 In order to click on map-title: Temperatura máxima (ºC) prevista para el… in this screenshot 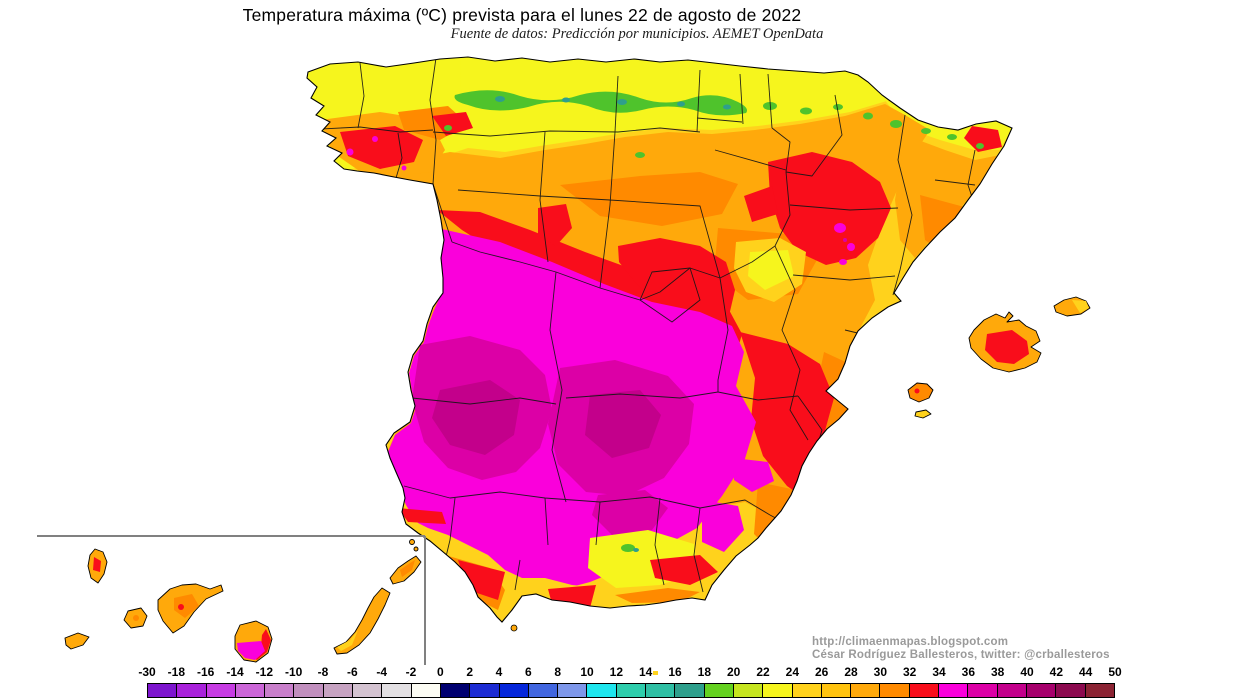, I will do `click(522, 15)`.